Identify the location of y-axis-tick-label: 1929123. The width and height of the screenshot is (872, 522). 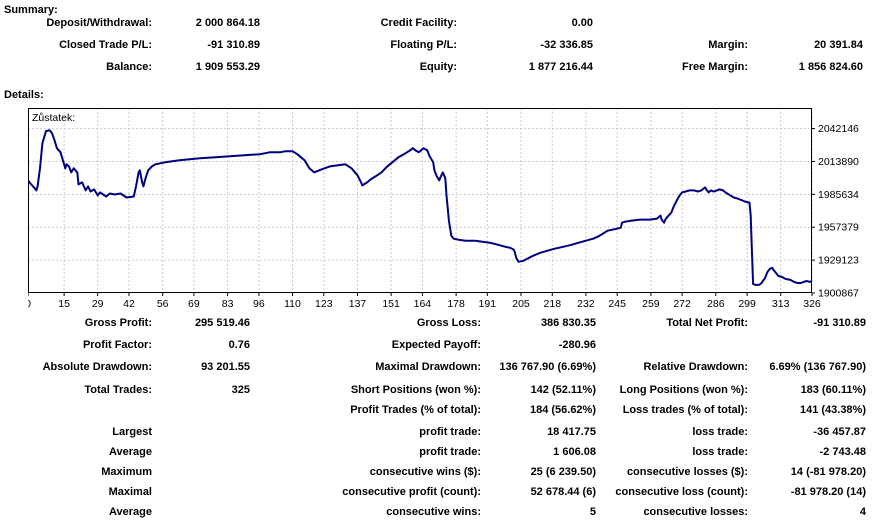
(838, 261).